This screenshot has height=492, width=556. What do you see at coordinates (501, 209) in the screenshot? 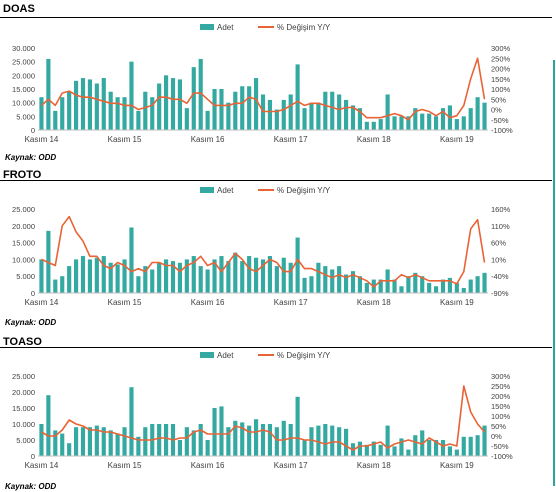
I see `y-right-tick-label: 160%` at bounding box center [501, 209].